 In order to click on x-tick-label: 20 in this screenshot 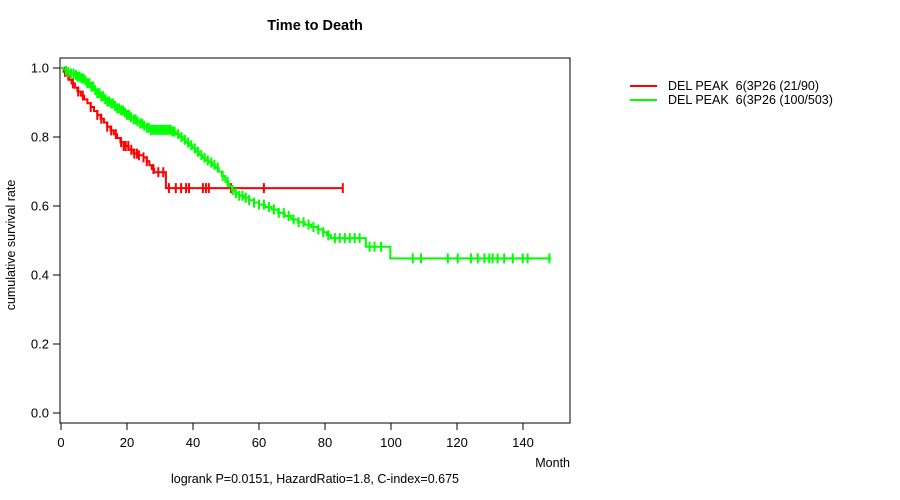, I will do `click(127, 442)`.